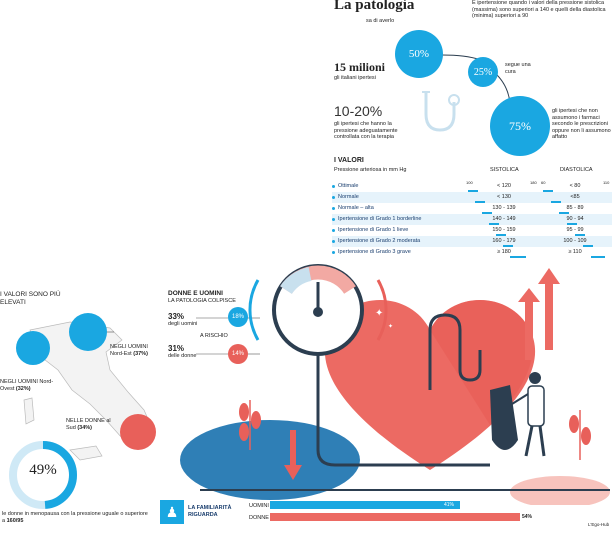 The image size is (616, 535). Describe the element at coordinates (356, 208) in the screenshot. I see `row-label: Normale – alta` at that location.